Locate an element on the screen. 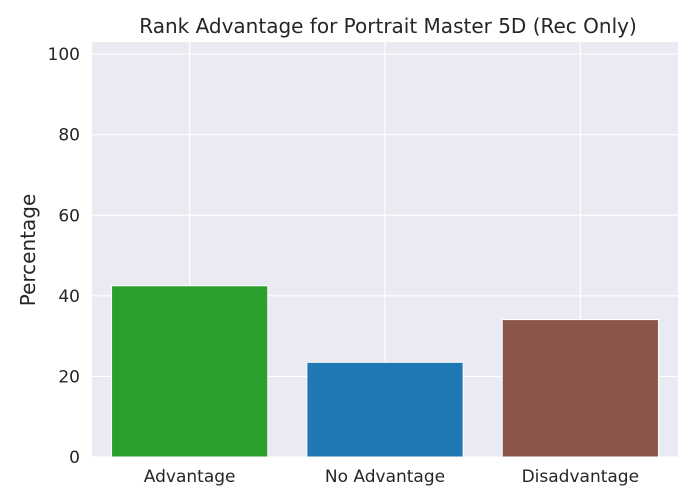  bar-disadvantage is located at coordinates (580, 388).